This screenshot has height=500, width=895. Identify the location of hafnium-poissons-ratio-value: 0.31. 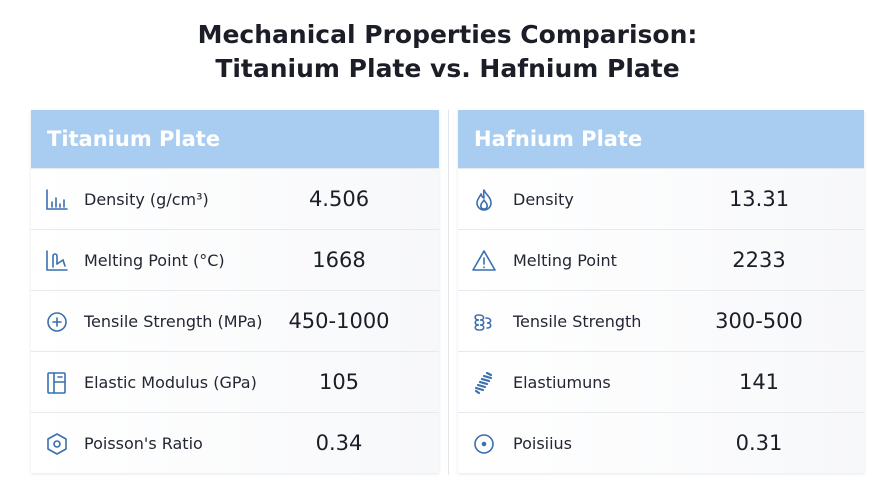
(759, 443).